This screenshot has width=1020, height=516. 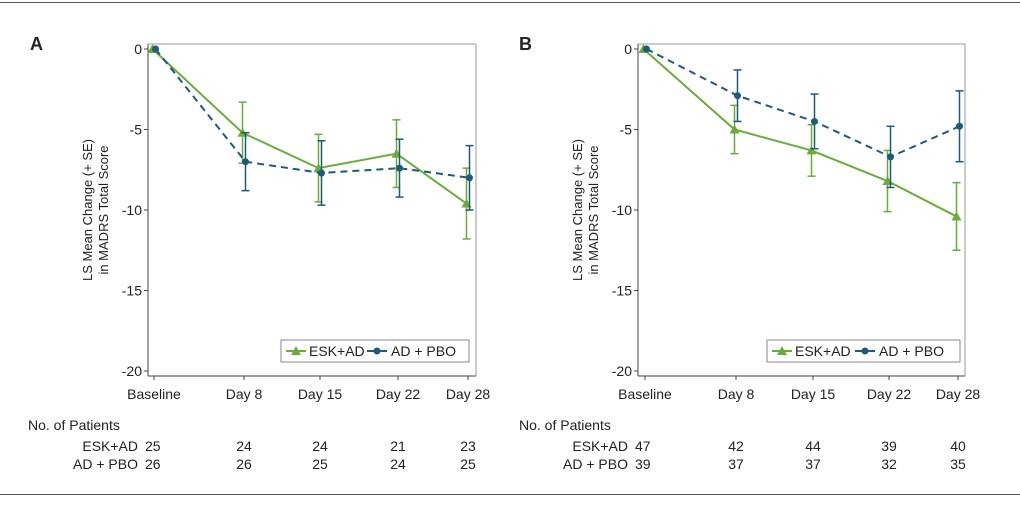 I want to click on patients-count: 42, so click(x=736, y=446).